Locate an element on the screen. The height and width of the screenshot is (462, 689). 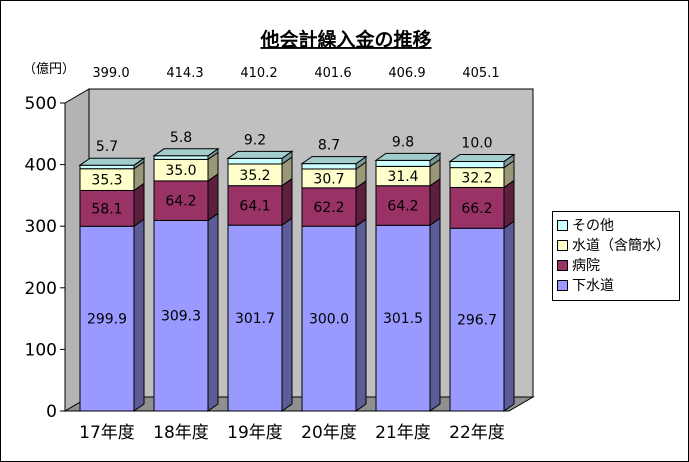
legend-item: 水道（含簡水） is located at coordinates (616, 245).